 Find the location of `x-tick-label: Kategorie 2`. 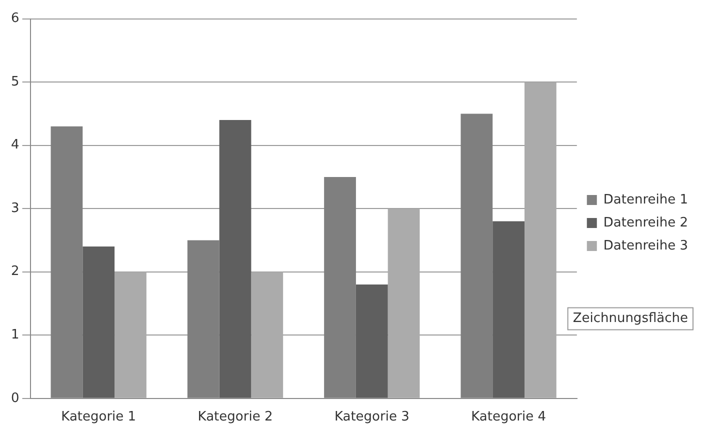

x-tick-label: Kategorie 2 is located at coordinates (235, 417).